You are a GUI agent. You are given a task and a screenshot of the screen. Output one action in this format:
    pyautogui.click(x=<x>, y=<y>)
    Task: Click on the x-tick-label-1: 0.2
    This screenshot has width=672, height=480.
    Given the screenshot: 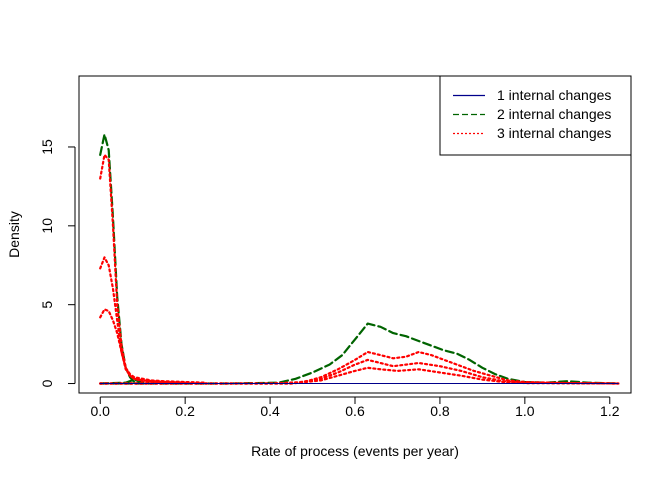 What is the action you would take?
    pyautogui.click(x=185, y=411)
    